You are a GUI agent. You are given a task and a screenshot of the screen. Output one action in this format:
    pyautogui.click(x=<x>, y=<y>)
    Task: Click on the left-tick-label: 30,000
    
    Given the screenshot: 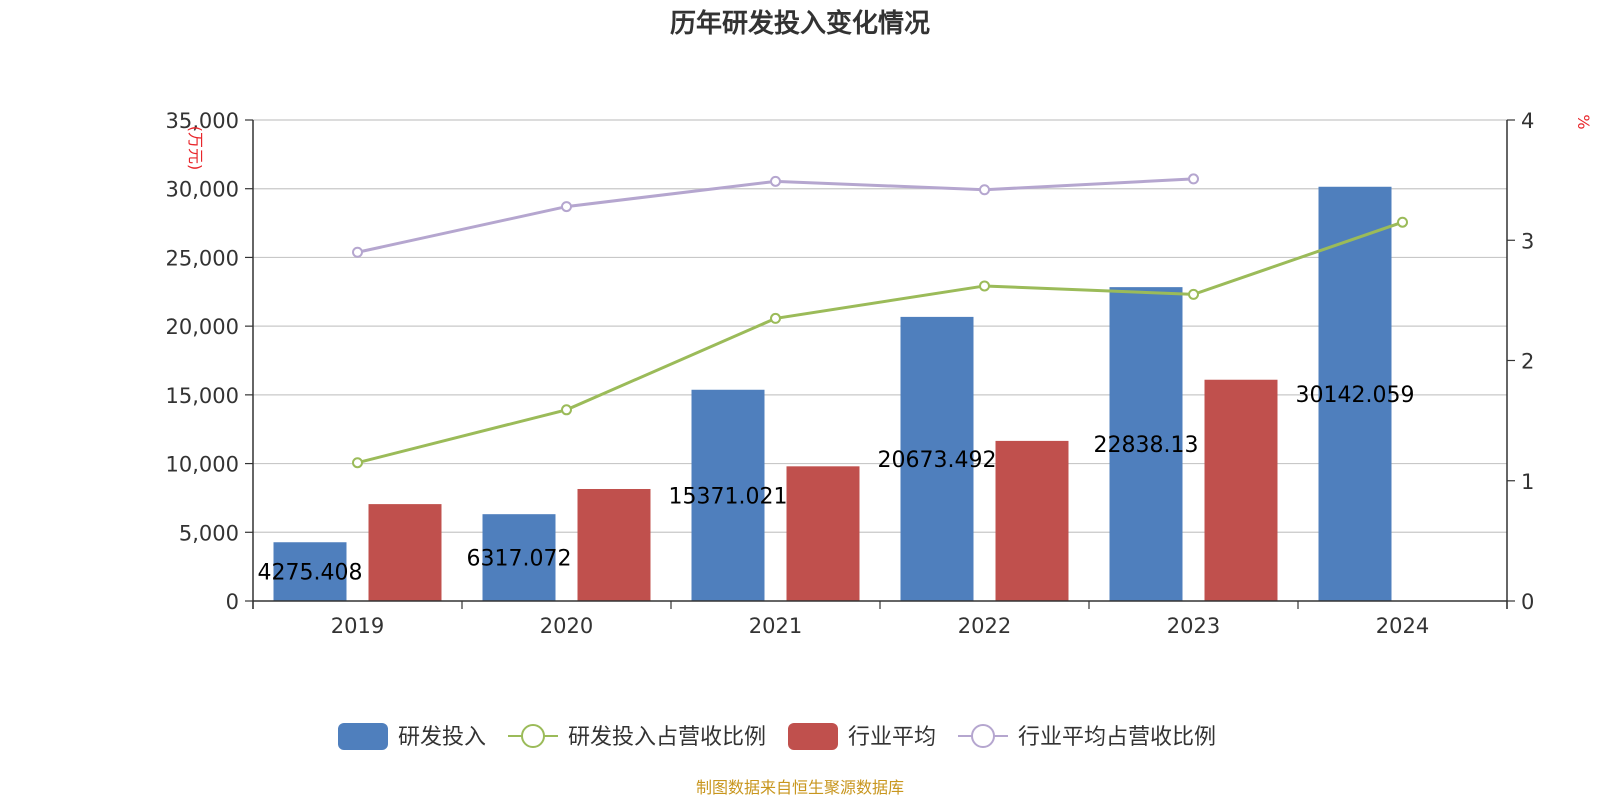 What is the action you would take?
    pyautogui.click(x=202, y=190)
    